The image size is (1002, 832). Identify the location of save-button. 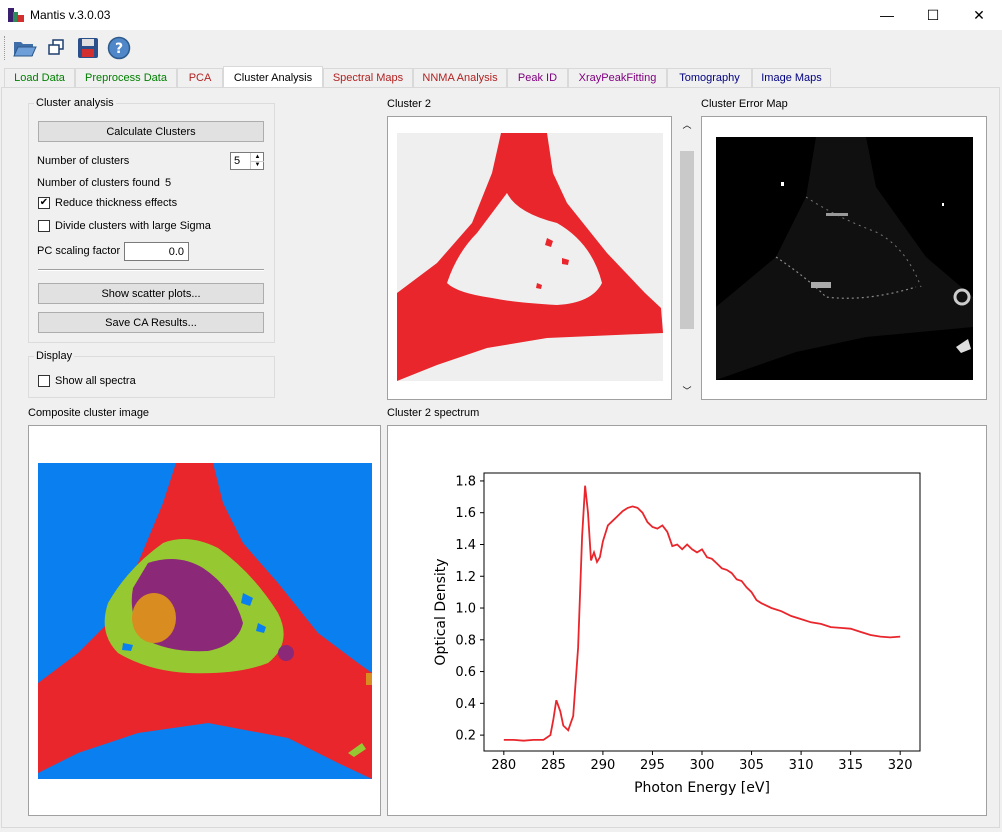
(88, 48).